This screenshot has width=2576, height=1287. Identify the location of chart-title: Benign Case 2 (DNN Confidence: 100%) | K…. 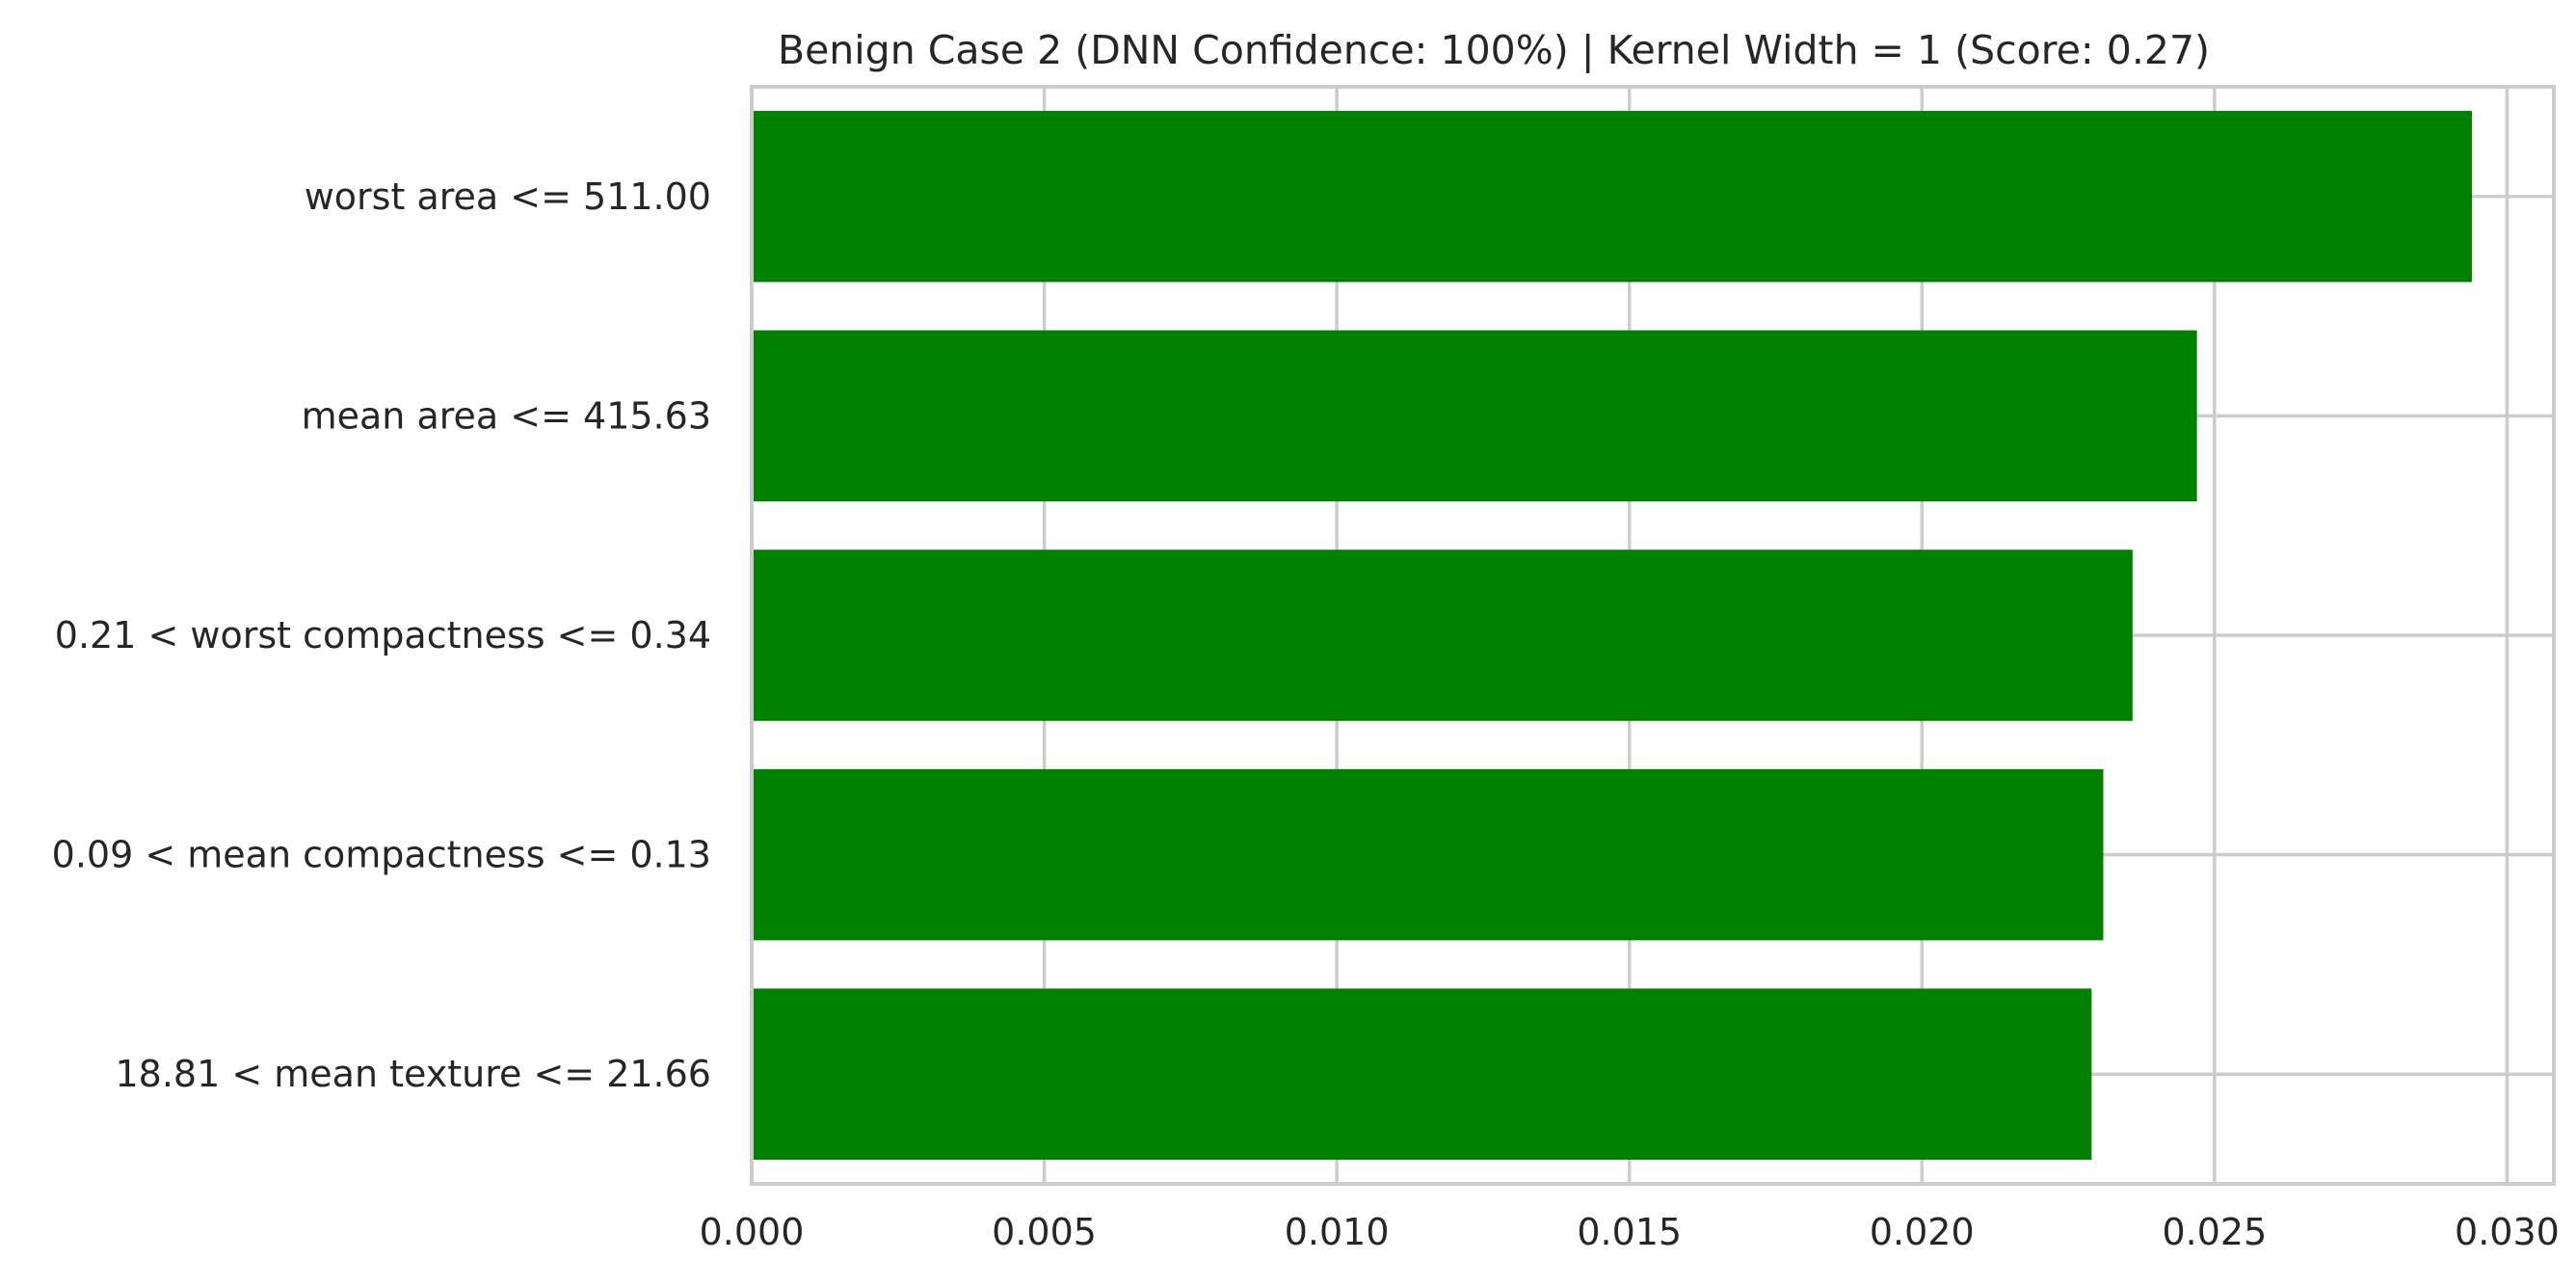
(1494, 50).